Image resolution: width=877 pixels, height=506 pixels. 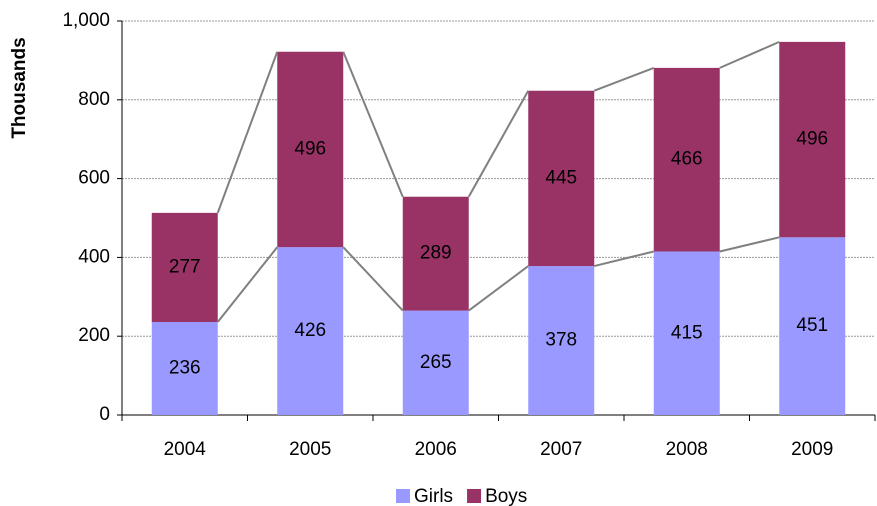 I want to click on y-tick-label: 400, so click(x=94, y=256).